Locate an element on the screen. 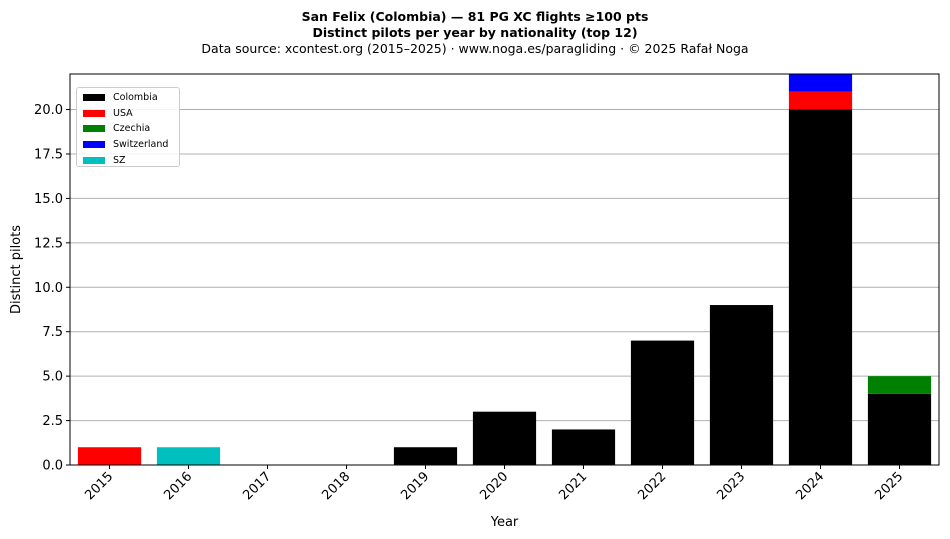  legend-label: USA is located at coordinates (123, 113).